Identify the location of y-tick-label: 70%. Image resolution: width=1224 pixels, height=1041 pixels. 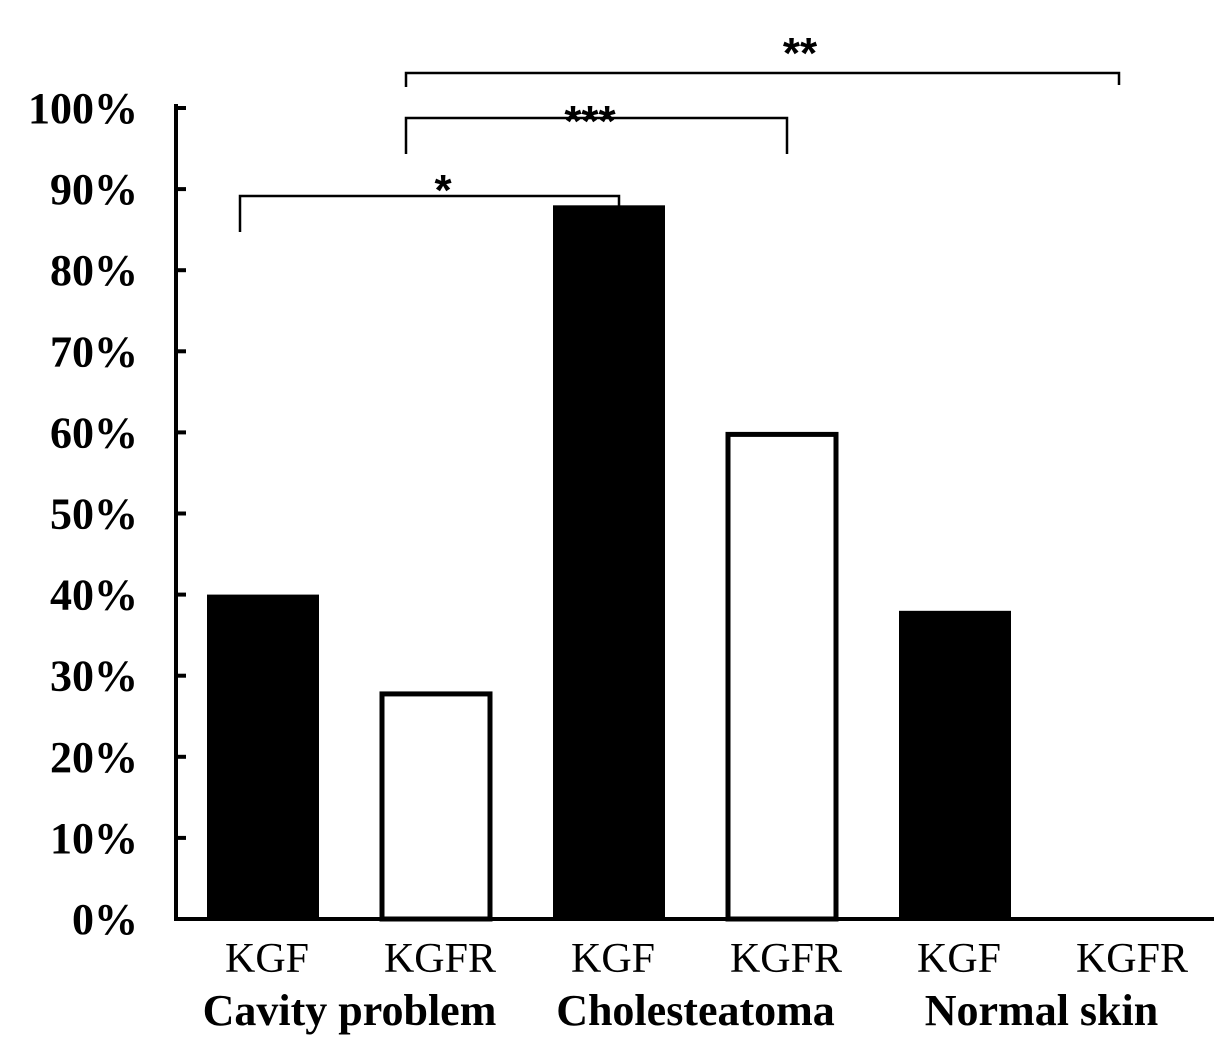
(94, 351).